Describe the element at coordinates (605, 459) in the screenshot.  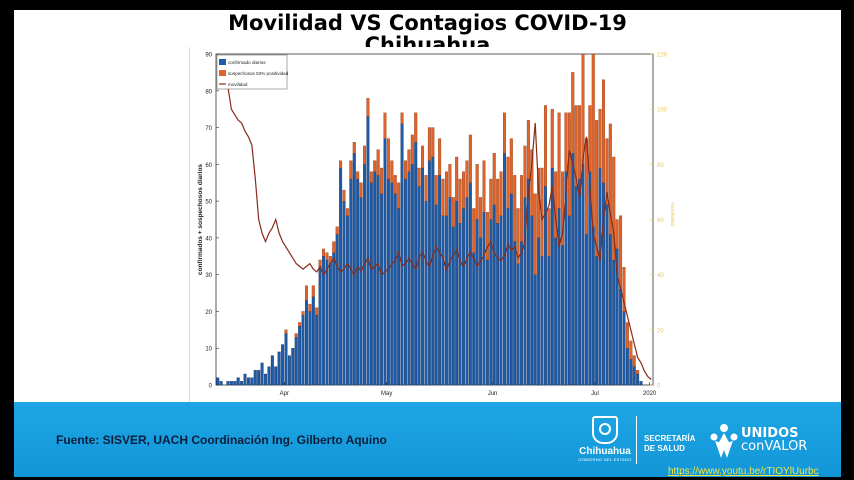
I see `logo-chihuahua-subtitle: GOBIERNO DEL ESTADO` at that location.